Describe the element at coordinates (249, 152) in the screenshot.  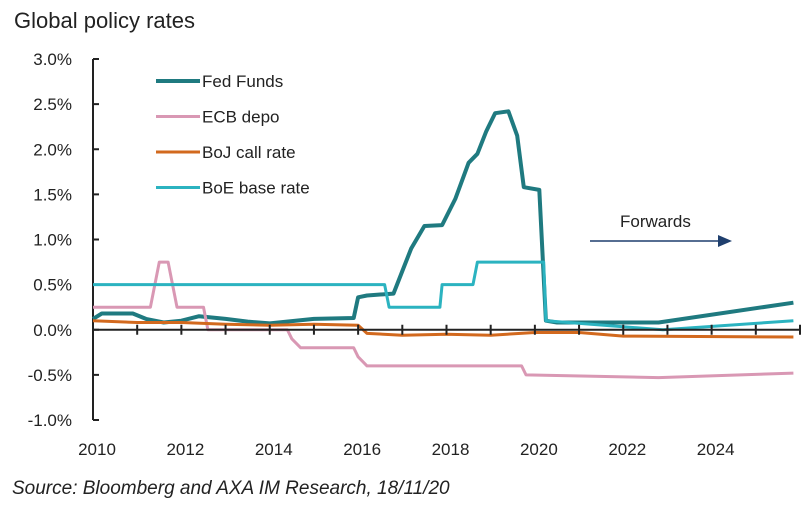
I see `legend-label: BoJ call rate` at that location.